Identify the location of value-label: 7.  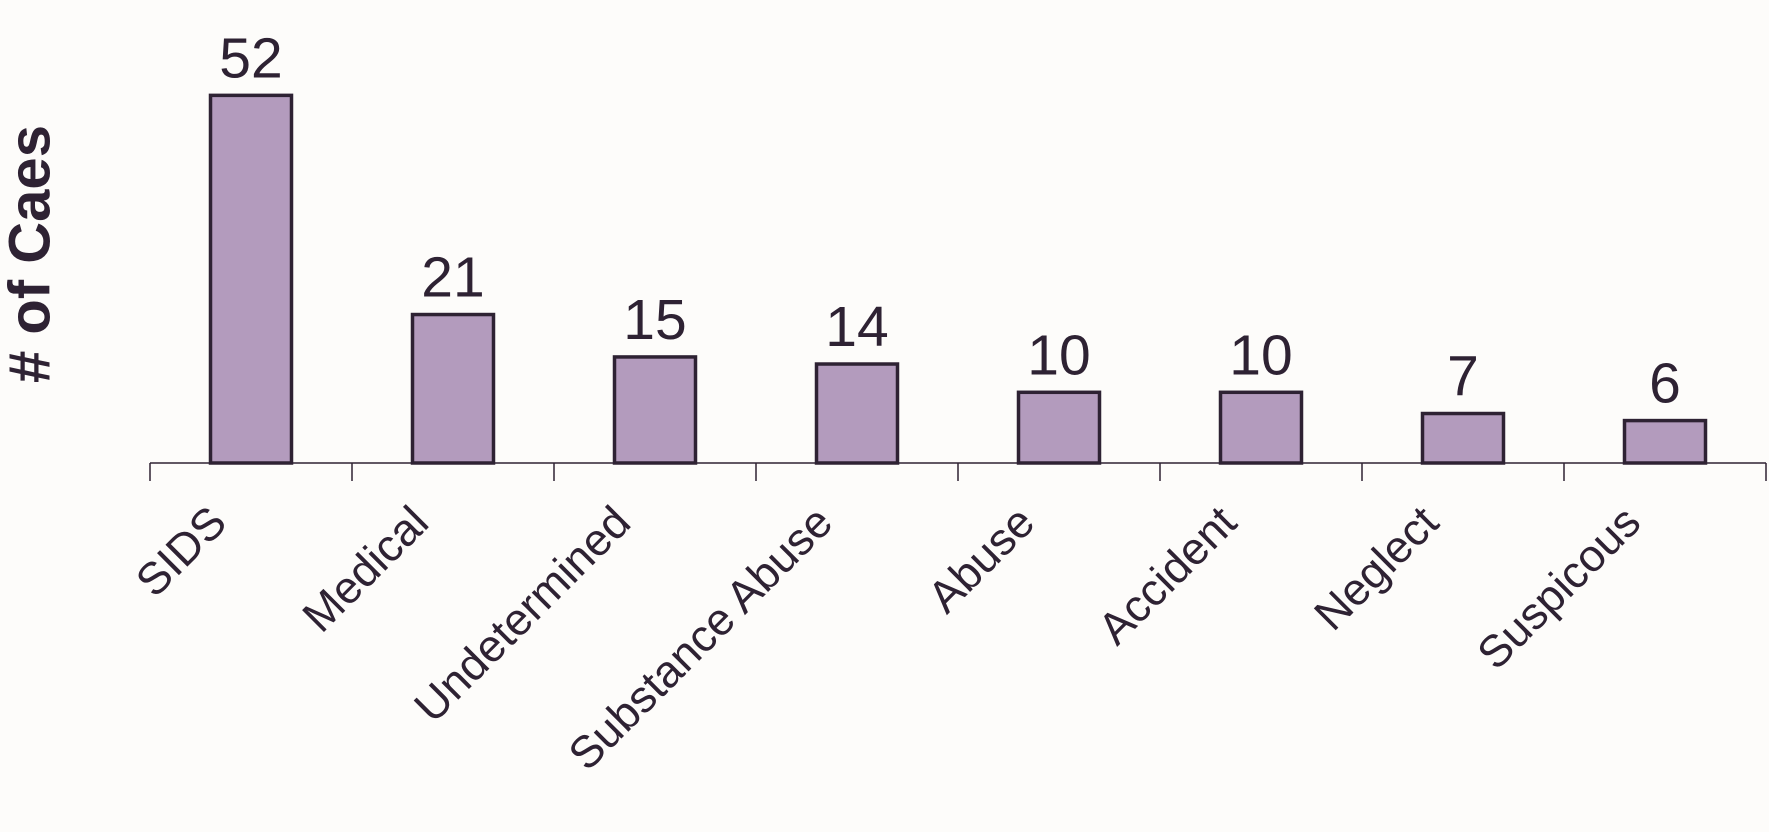
(1463, 377).